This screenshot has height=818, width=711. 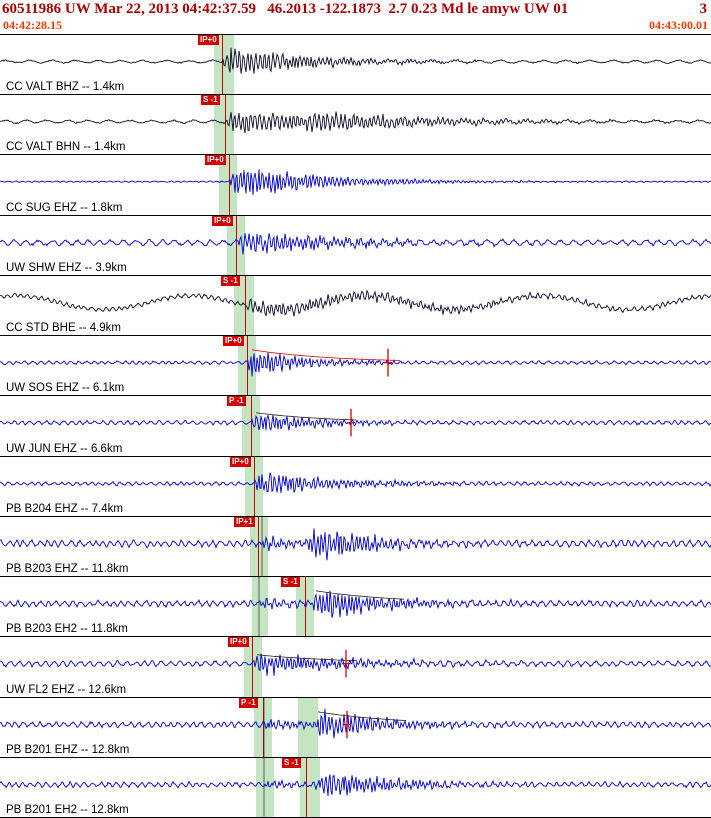 I want to click on trace-label: UW SHW EHZ -- 3.9km, so click(x=66, y=267).